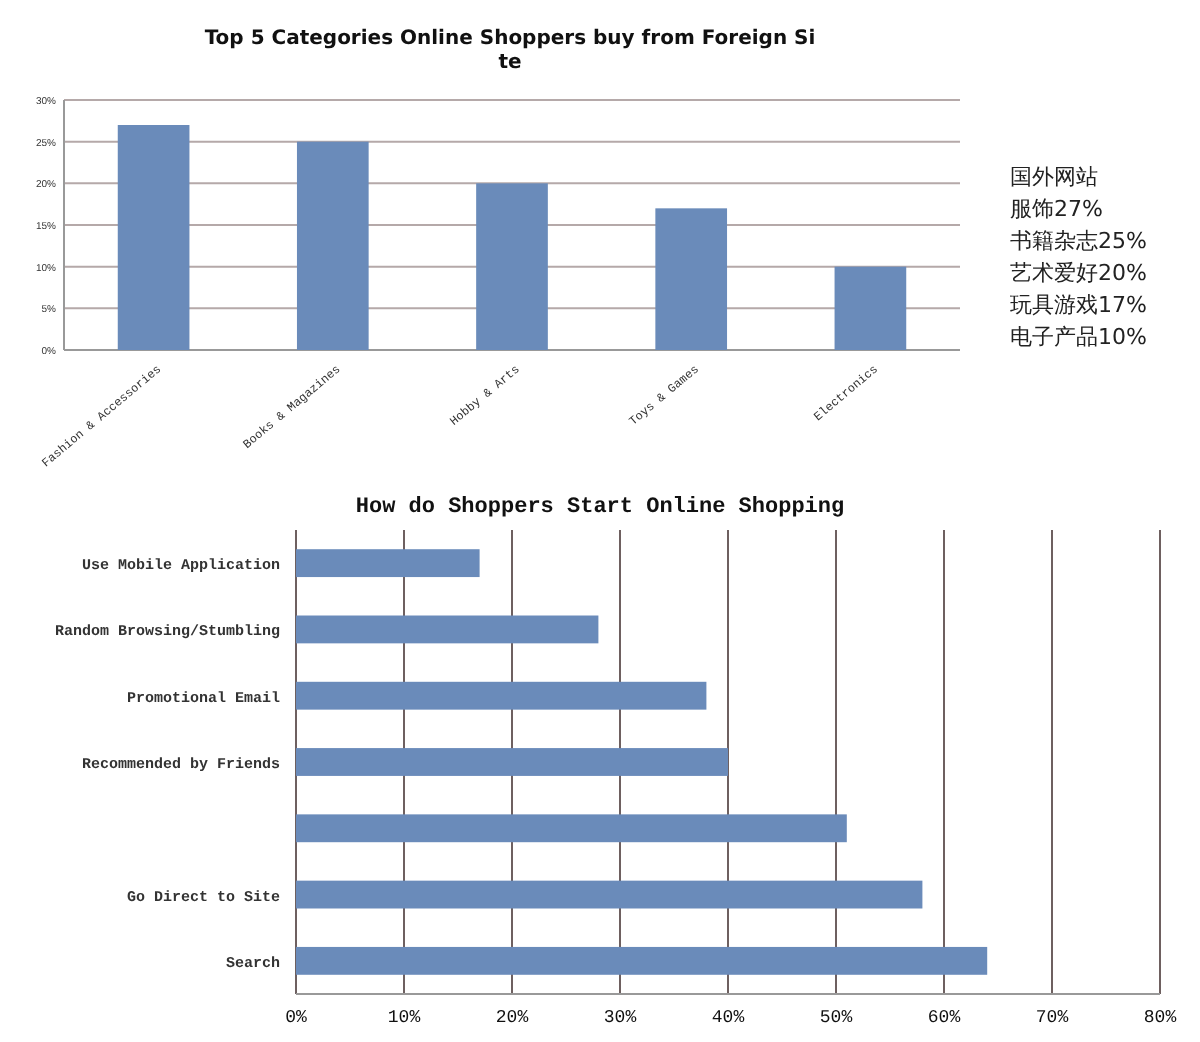 The image size is (1200, 1042). What do you see at coordinates (1078, 337) in the screenshot?
I see `text: 电子产品10%` at bounding box center [1078, 337].